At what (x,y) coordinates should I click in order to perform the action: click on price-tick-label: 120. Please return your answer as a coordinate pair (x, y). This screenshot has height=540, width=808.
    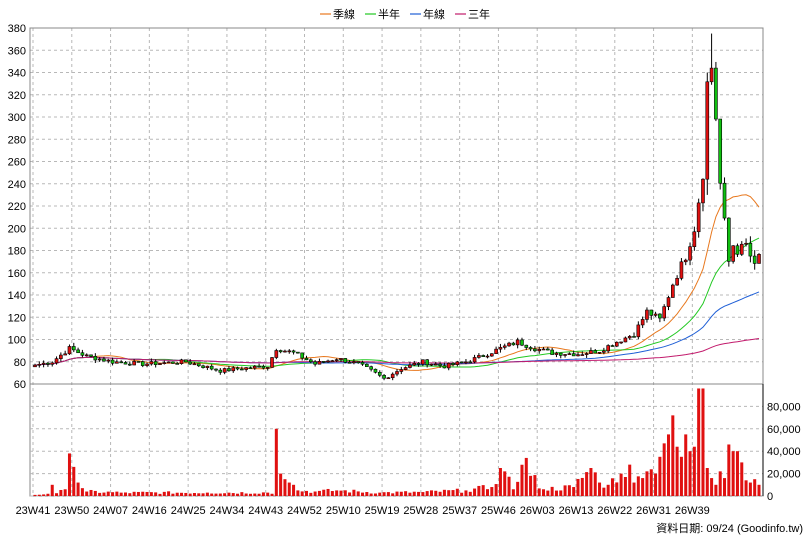
    Looking at the image, I should click on (17, 318).